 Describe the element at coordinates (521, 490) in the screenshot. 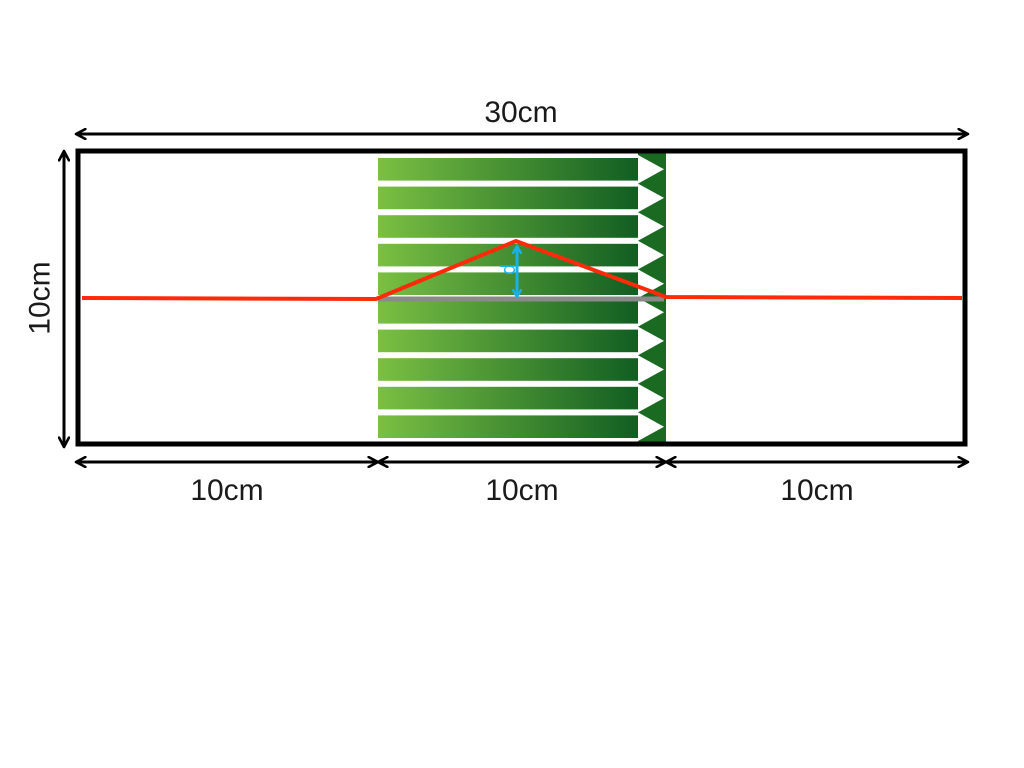

I see `segment-label-middle: 10cm` at that location.